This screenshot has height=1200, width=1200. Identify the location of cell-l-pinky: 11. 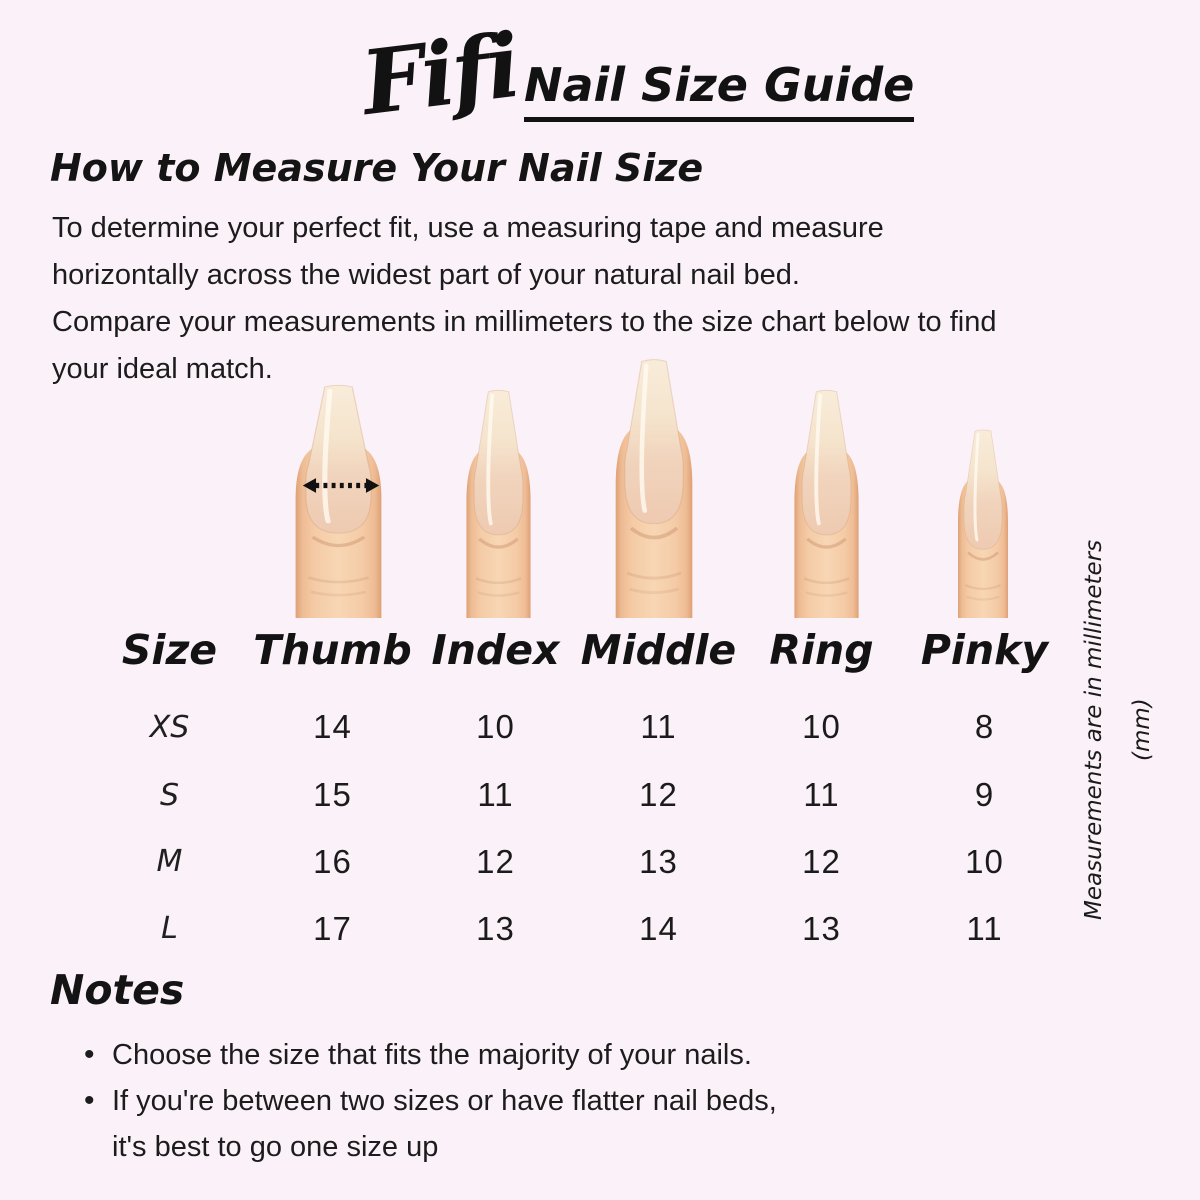
(984, 928).